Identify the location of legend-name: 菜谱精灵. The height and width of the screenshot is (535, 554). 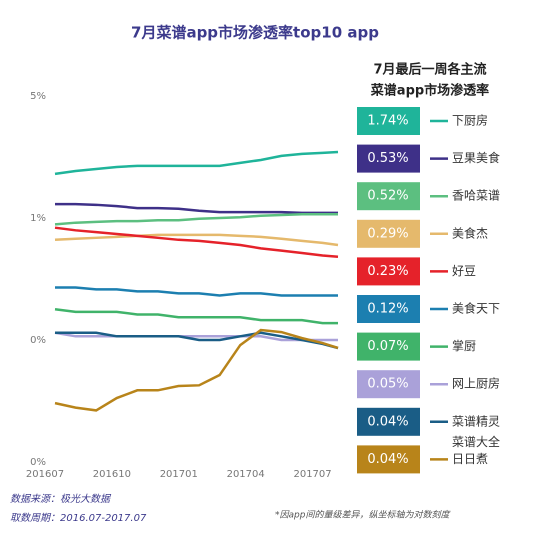
(476, 421).